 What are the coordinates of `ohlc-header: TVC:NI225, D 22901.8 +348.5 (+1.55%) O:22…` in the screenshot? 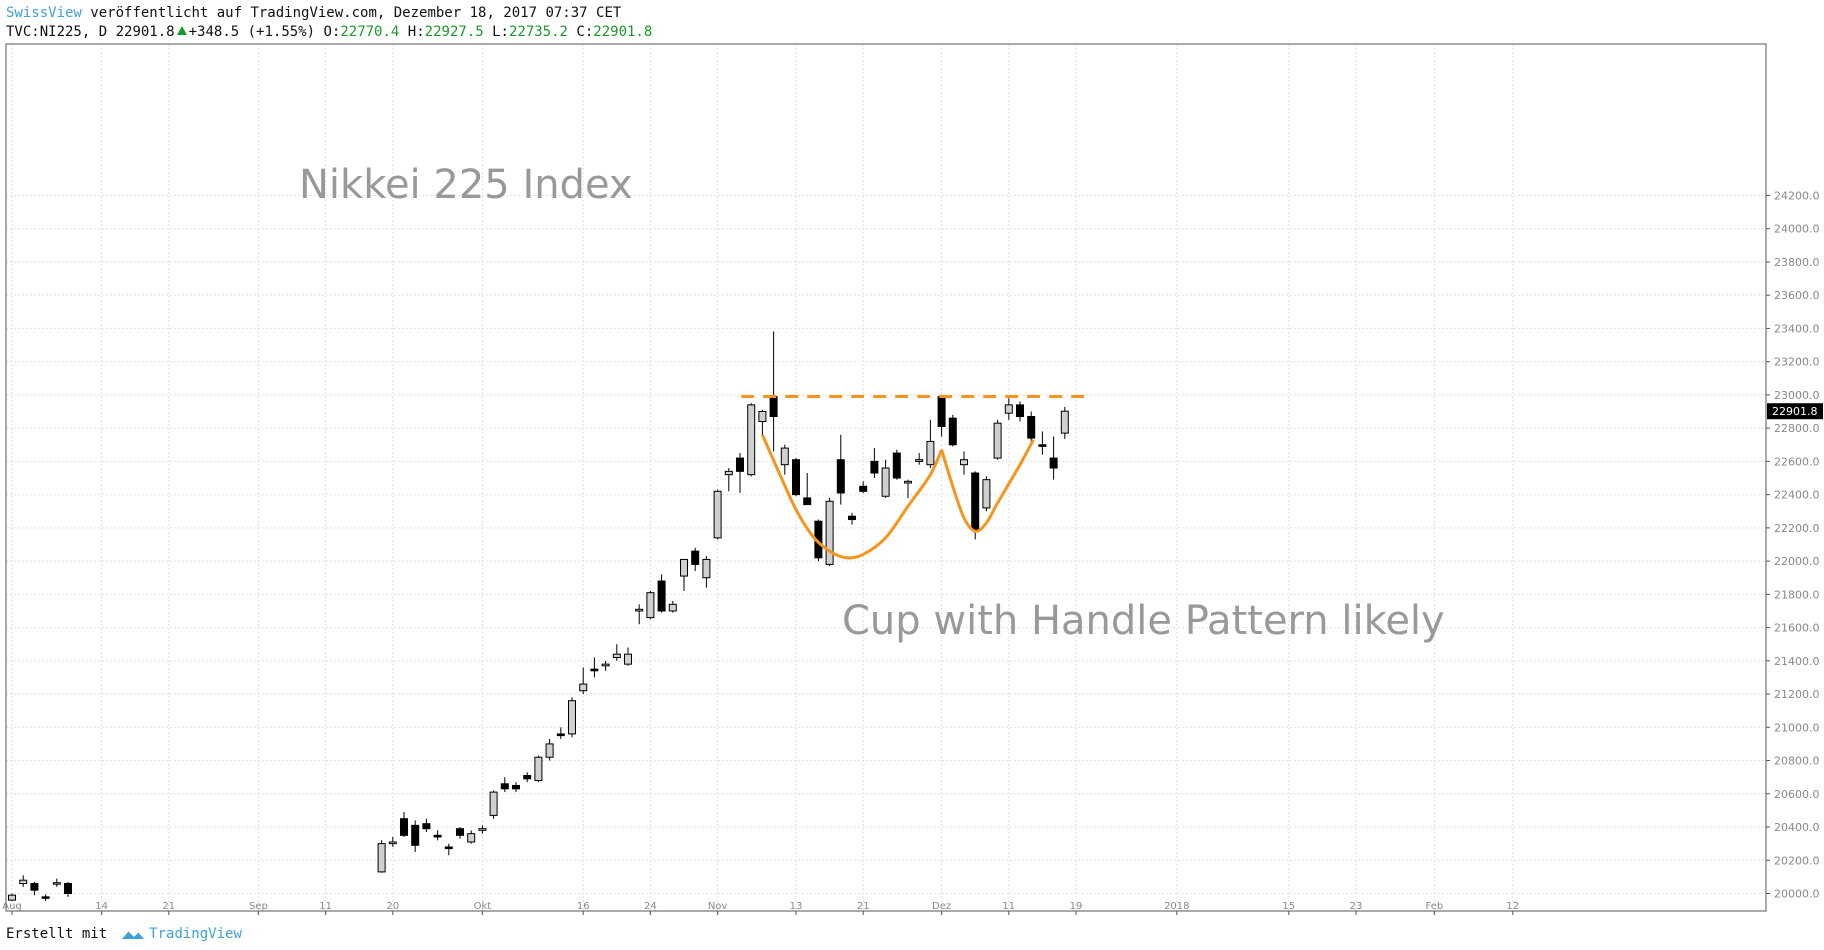 It's located at (329, 32).